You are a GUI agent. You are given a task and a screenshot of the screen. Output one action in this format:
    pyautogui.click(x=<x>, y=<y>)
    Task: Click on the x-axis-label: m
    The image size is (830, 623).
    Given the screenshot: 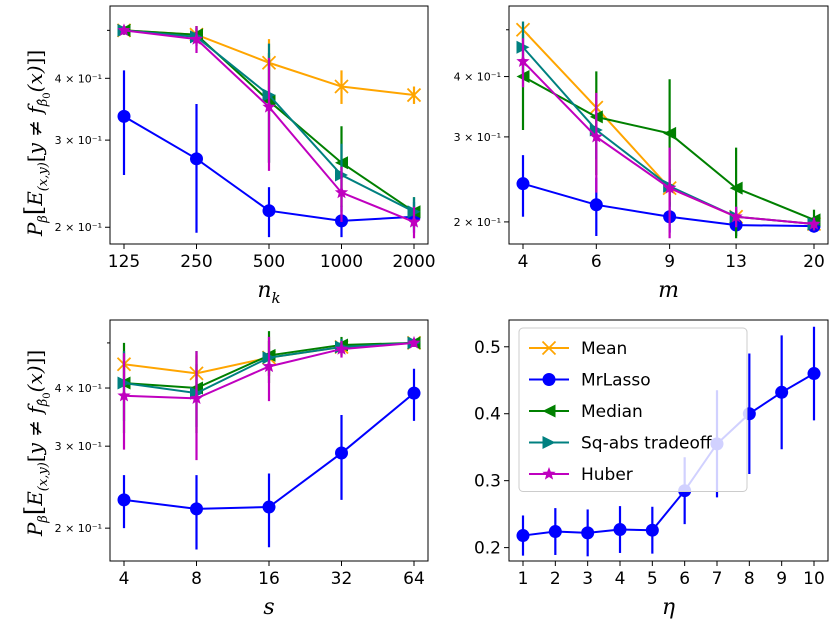 What is the action you would take?
    pyautogui.click(x=668, y=290)
    